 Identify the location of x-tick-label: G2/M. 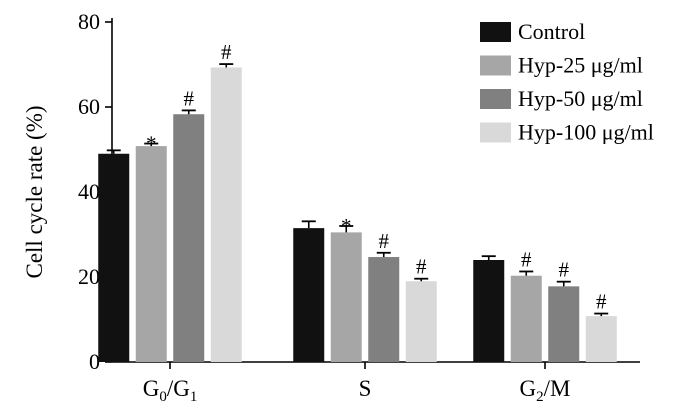
(545, 390).